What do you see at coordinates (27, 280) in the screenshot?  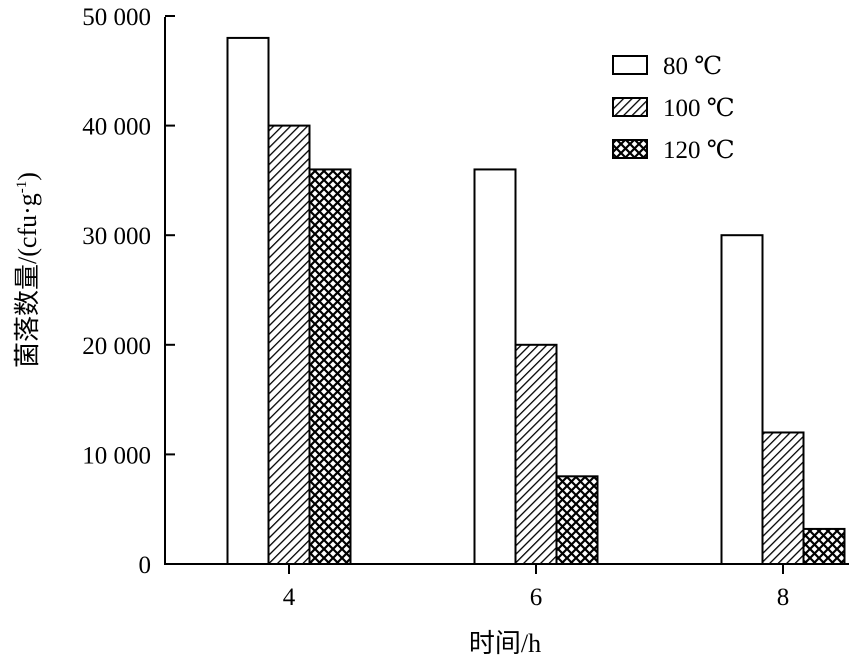 I see `y-axis-label-main: 菌落数量/(cfu·g` at bounding box center [27, 280].